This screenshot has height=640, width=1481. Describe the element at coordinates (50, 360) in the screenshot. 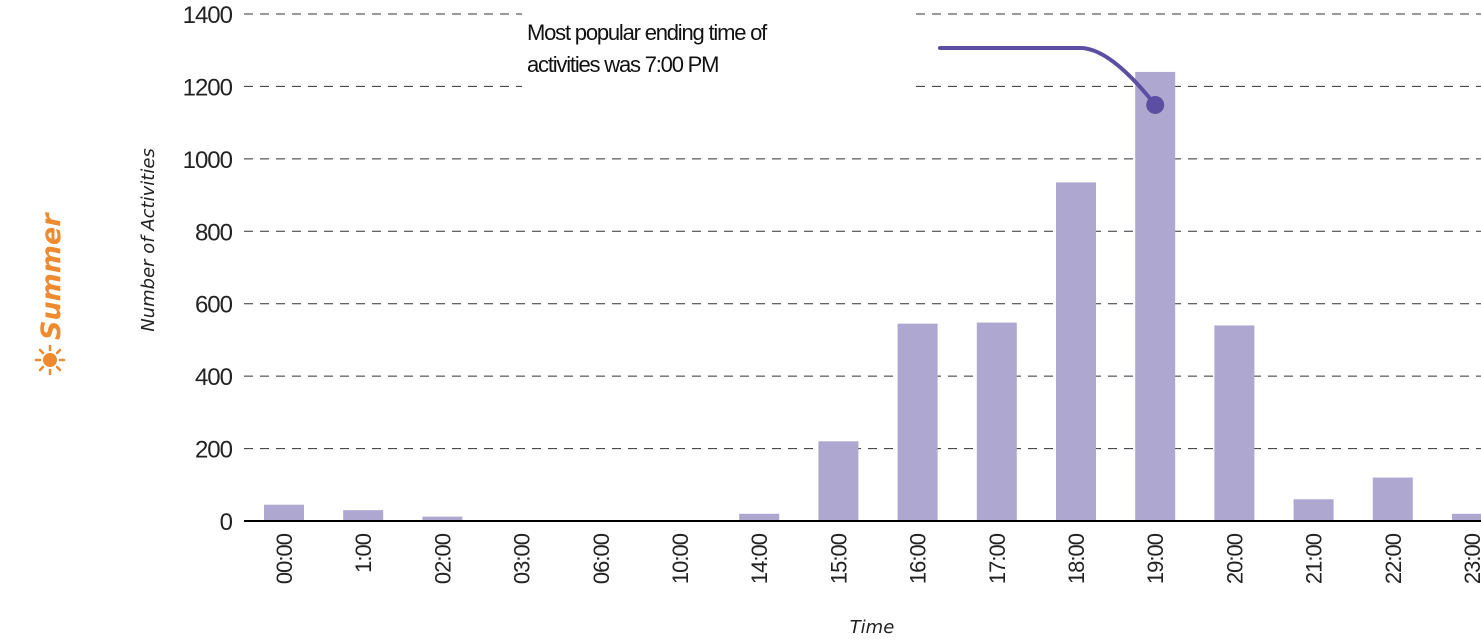

I see `sun-icon` at that location.